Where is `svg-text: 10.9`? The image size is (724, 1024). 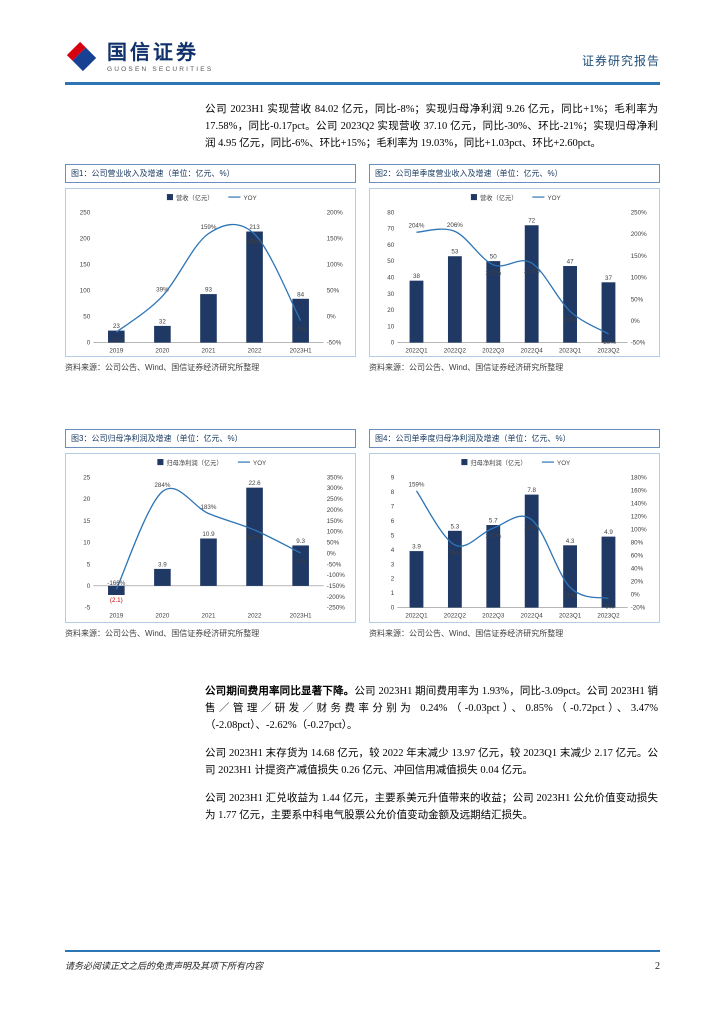
svg-text: 10.9 is located at coordinates (208, 534).